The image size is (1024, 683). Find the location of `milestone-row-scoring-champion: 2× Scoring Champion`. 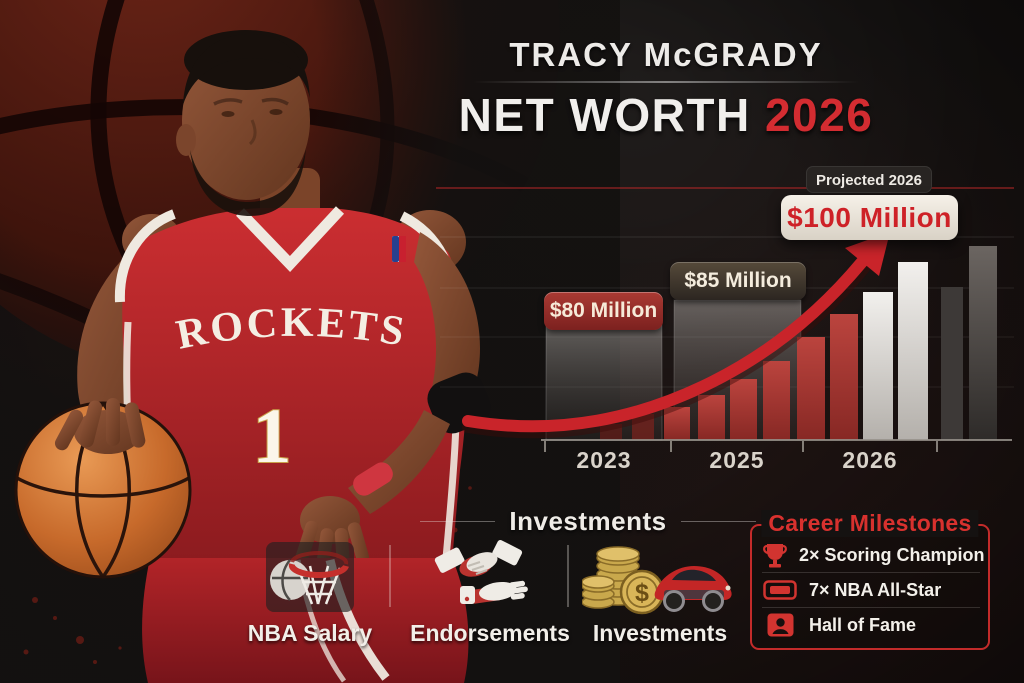

milestone-row-scoring-champion: 2× Scoring Champion is located at coordinates (873, 555).